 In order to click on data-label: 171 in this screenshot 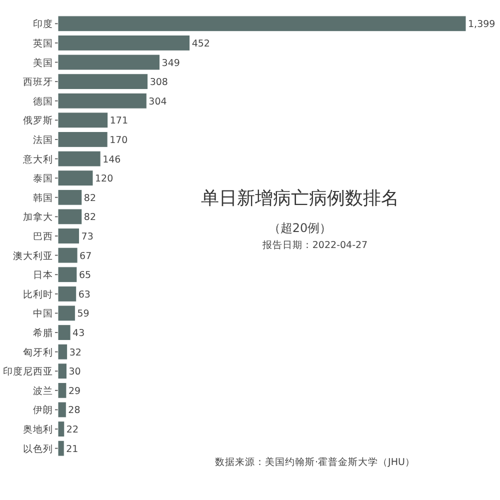, I will do `click(119, 121)`.